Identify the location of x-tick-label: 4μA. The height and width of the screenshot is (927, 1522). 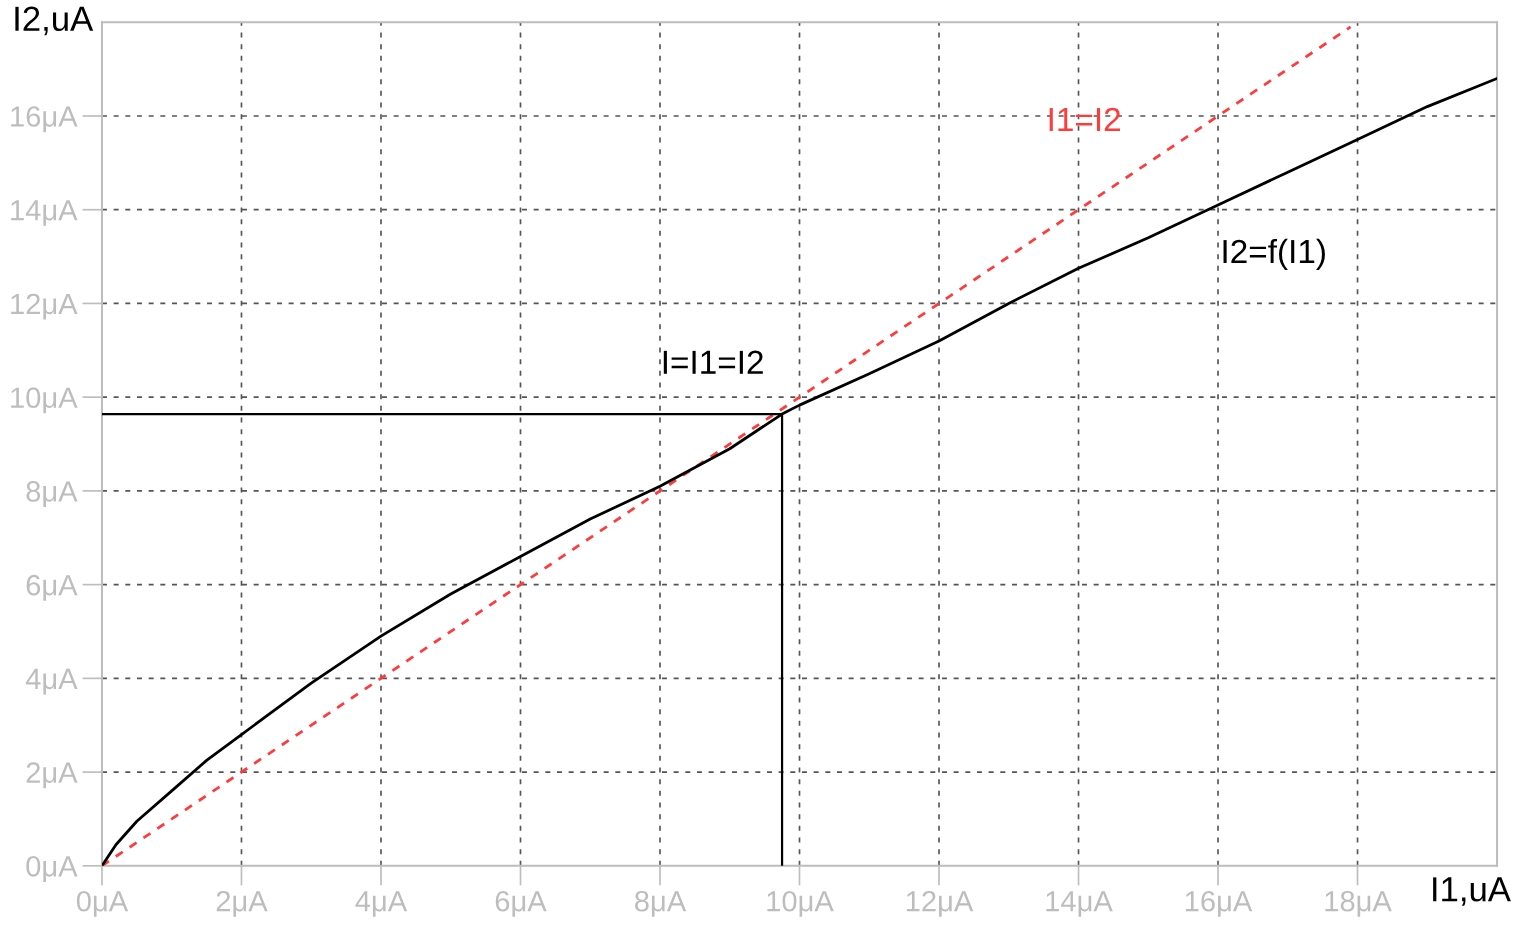
(381, 904).